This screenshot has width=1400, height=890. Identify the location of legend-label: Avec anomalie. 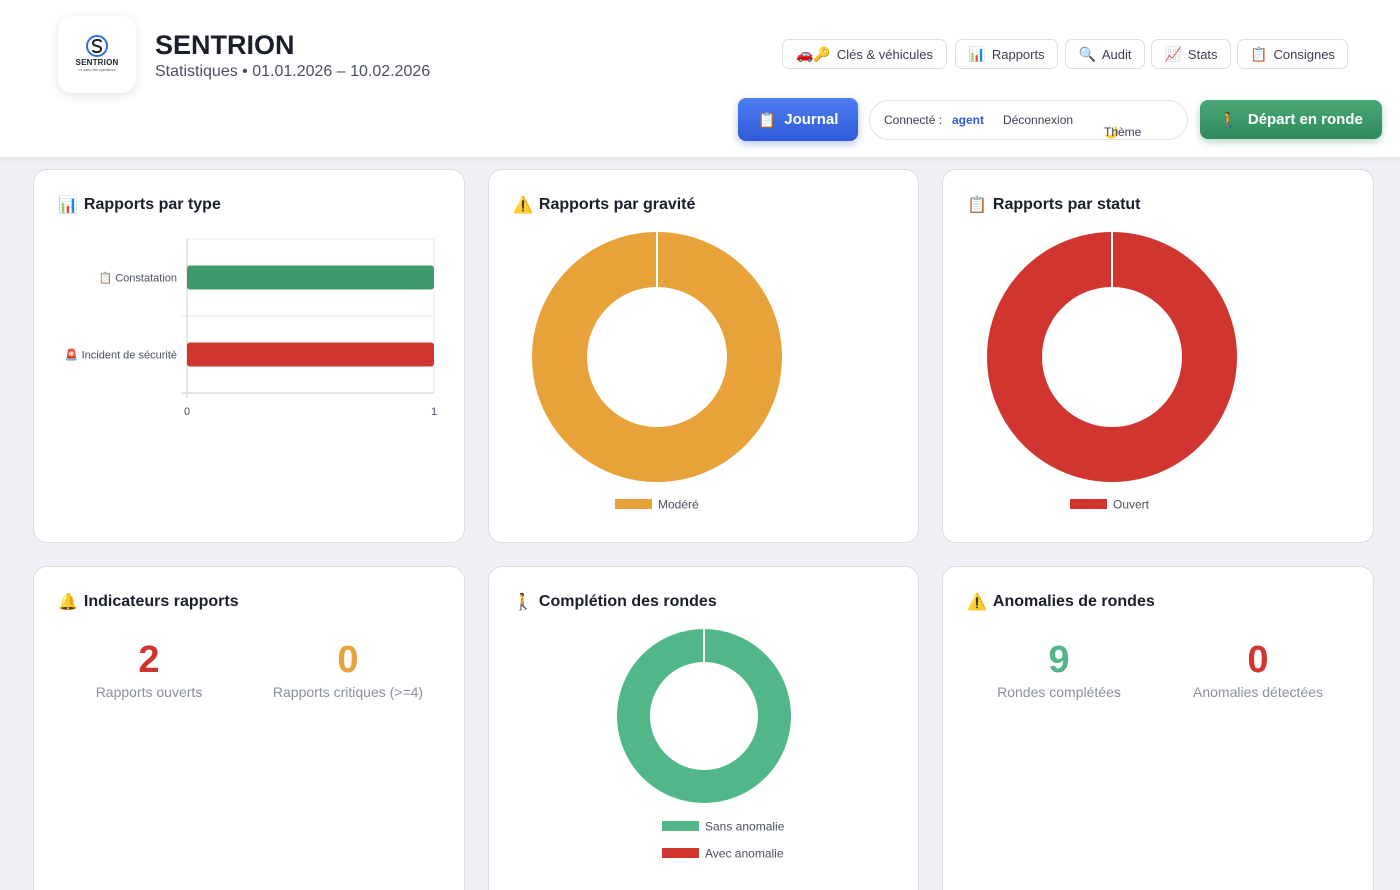
(744, 854).